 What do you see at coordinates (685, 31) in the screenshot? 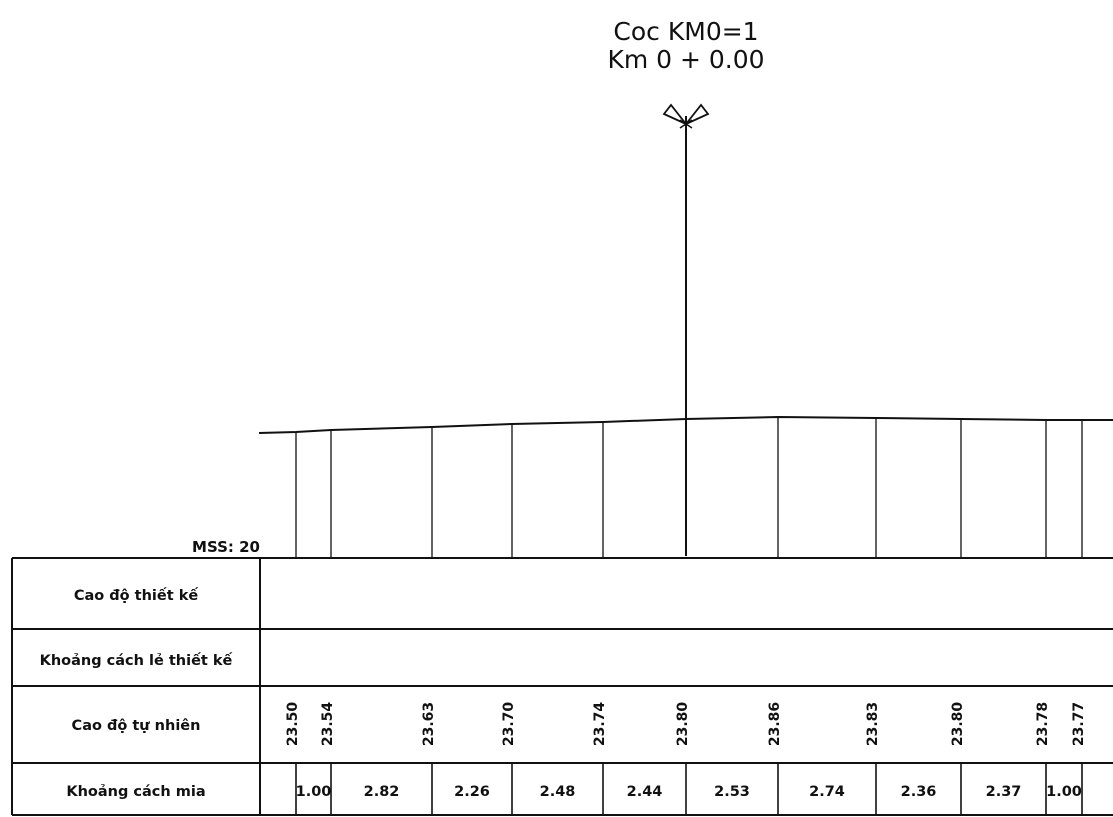
I see `station-name: Coc KM0=1` at bounding box center [685, 31].